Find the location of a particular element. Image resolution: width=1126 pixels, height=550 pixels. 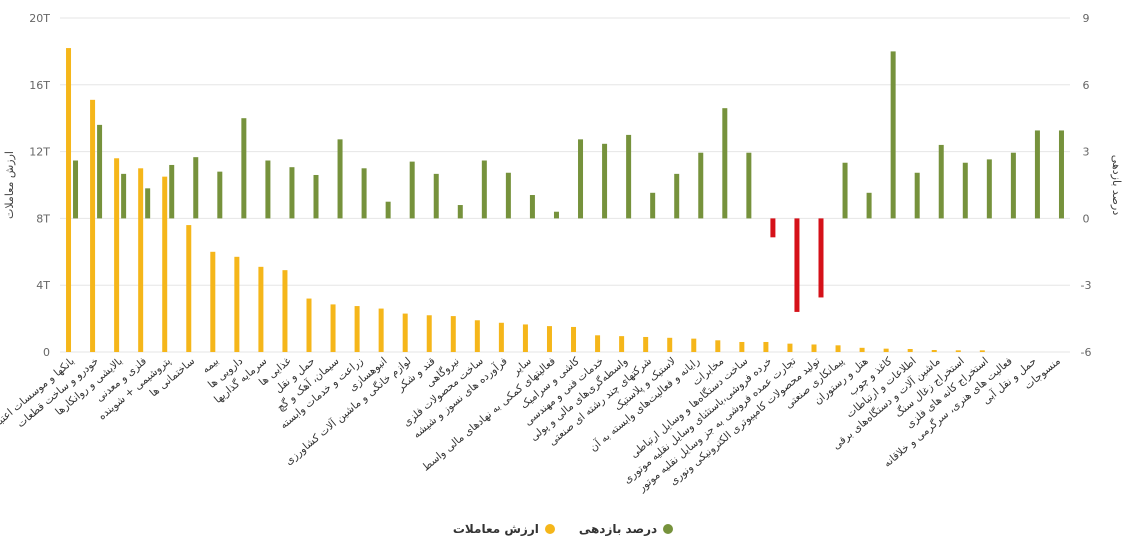

left-tick-label: 20T is located at coordinates (39, 18).